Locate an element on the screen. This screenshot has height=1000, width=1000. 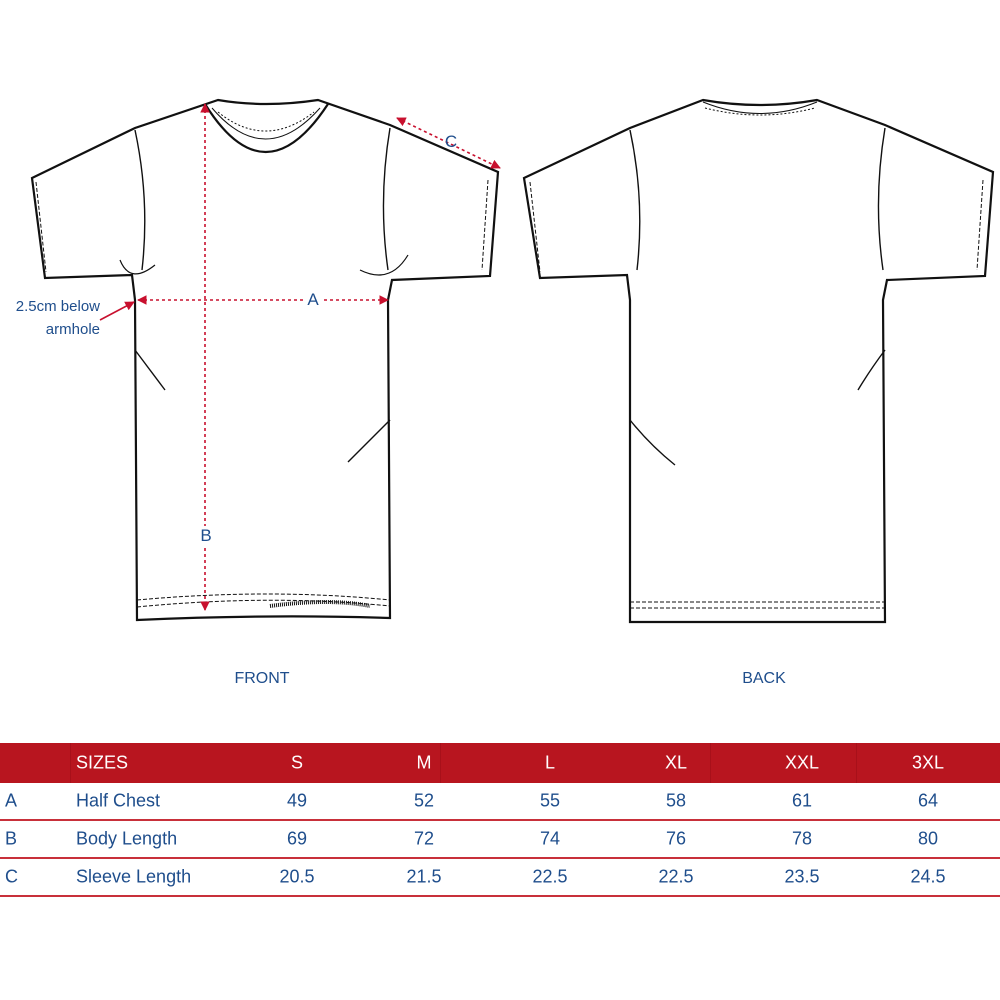
table-cell: 58 is located at coordinates (676, 800).